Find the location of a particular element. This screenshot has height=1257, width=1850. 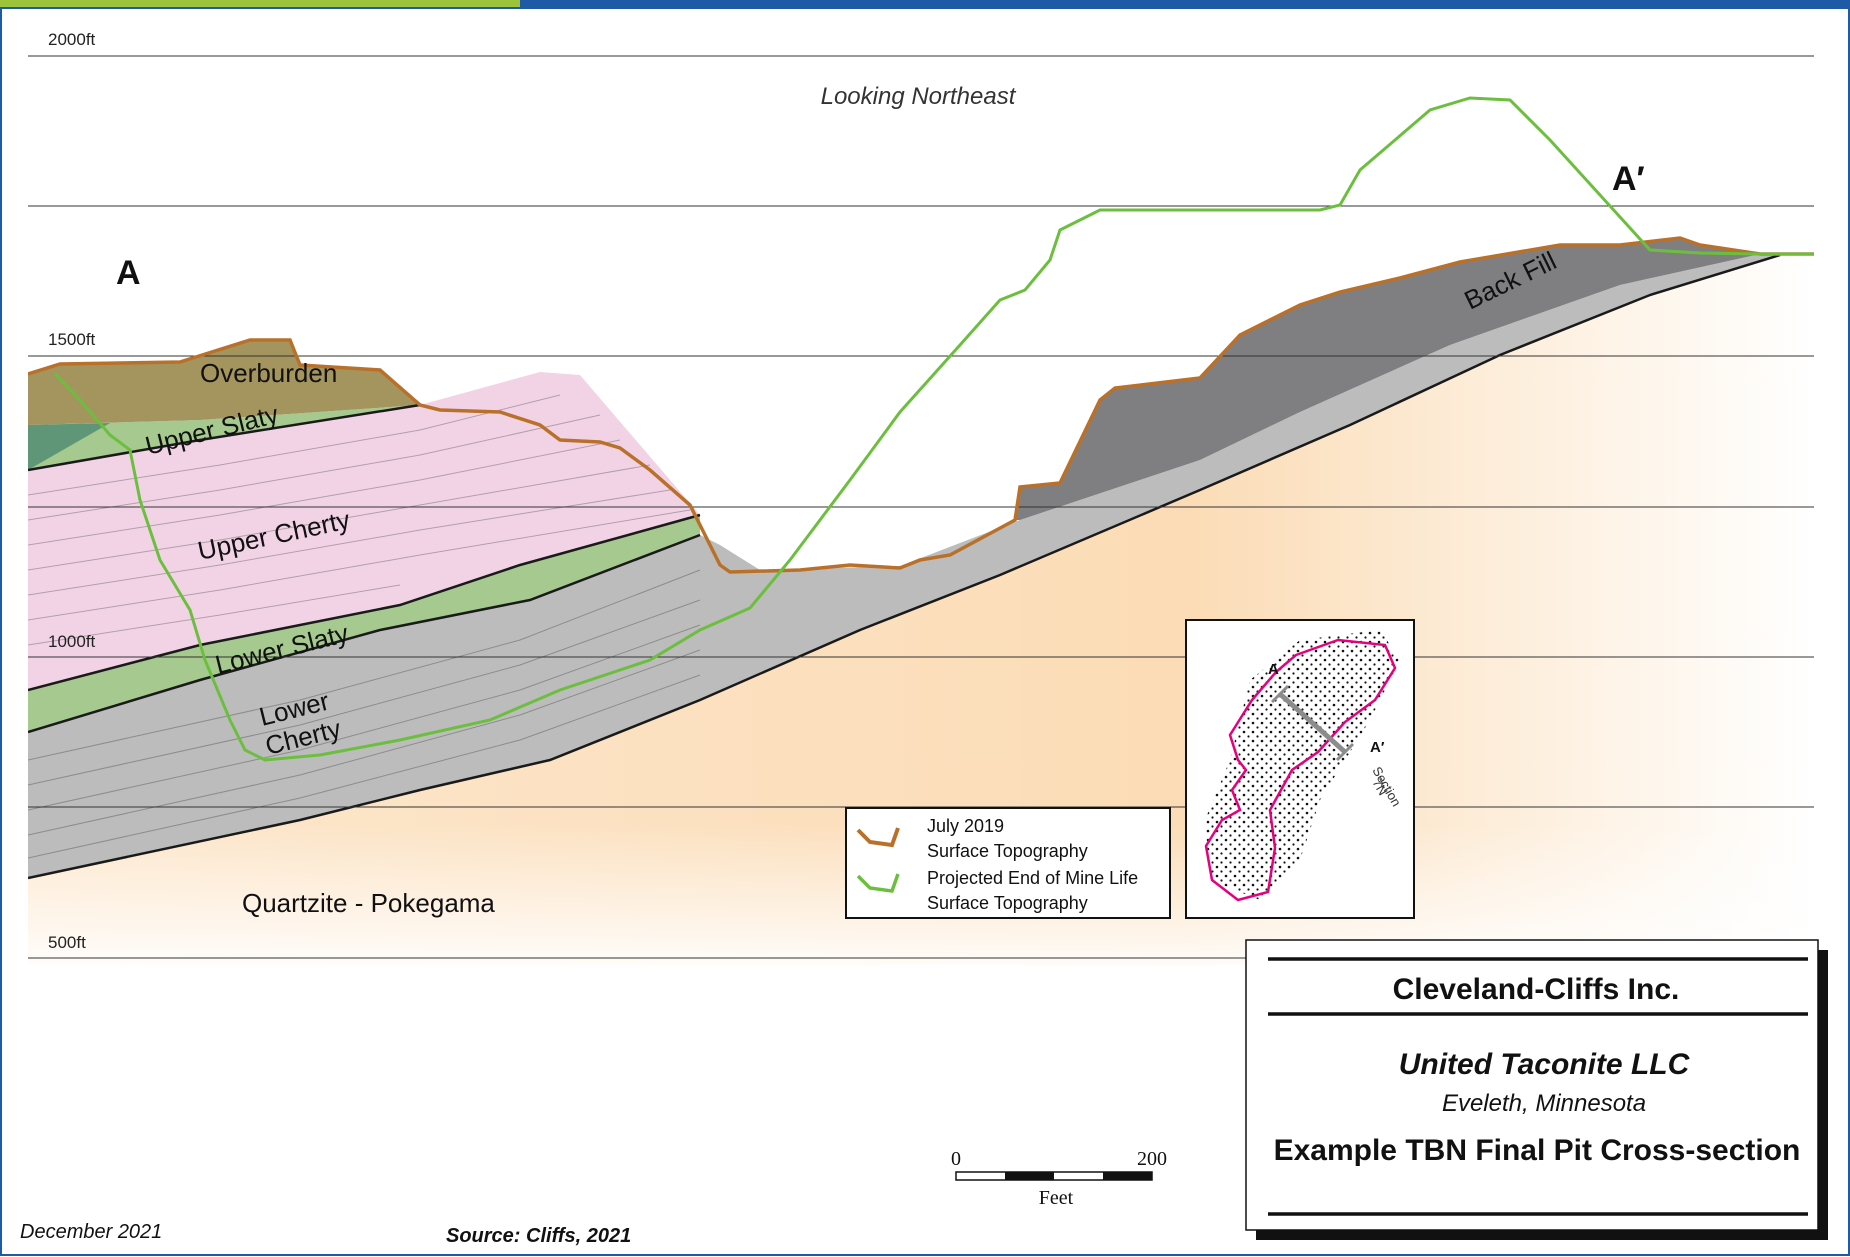

elevation-label-1500: 1500ft is located at coordinates (72, 339).